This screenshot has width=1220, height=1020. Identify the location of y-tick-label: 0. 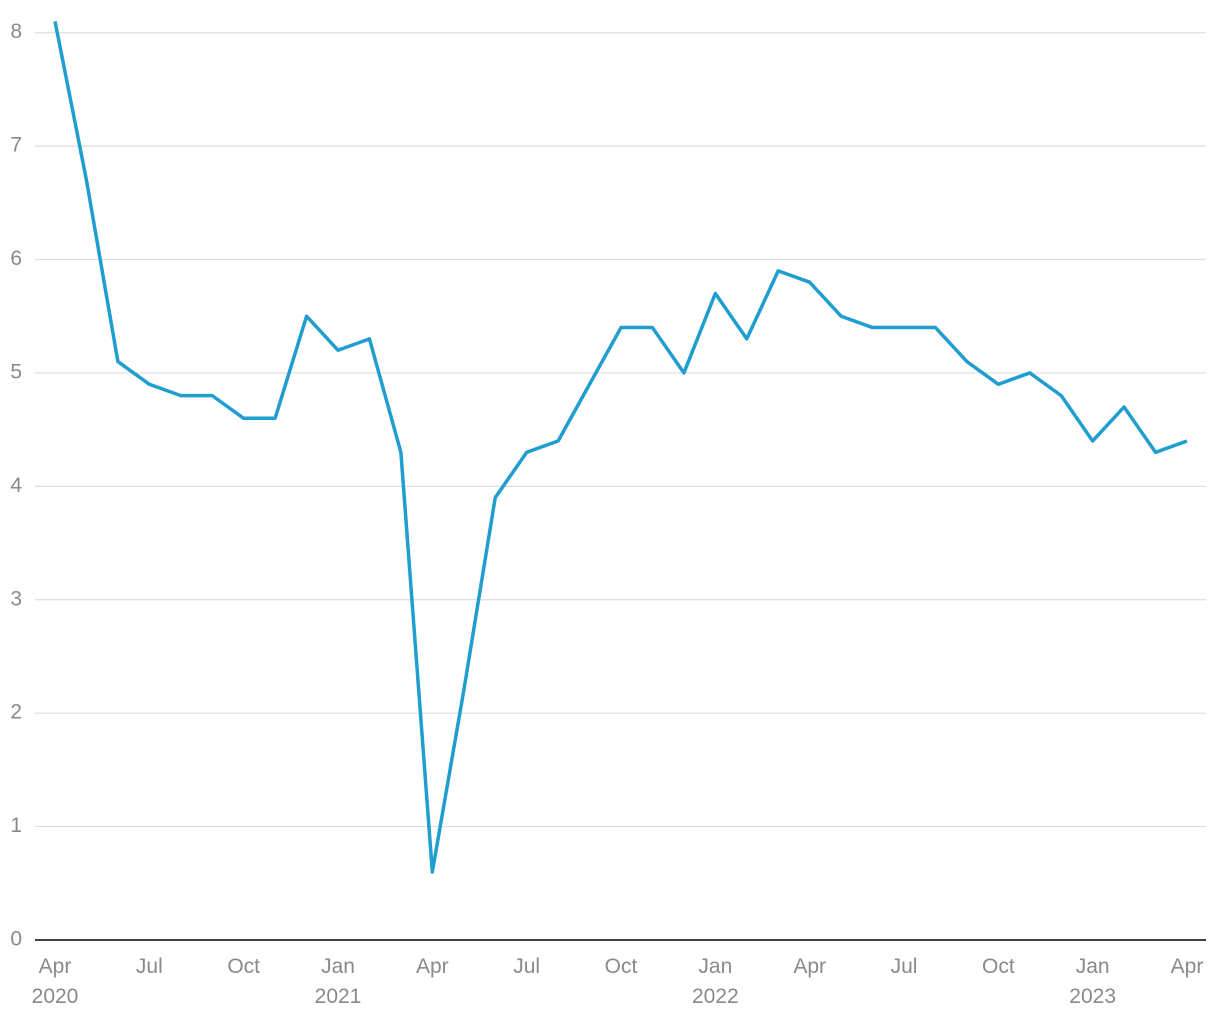
(16, 939).